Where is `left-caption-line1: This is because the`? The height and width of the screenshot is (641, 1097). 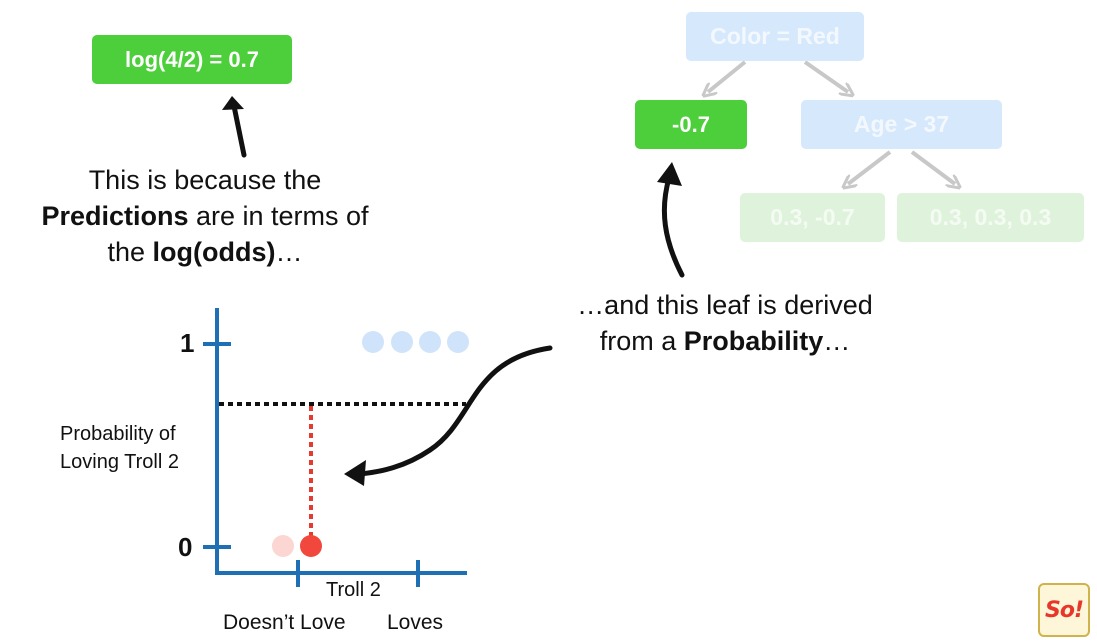
left-caption-line1: This is because the is located at coordinates (205, 180).